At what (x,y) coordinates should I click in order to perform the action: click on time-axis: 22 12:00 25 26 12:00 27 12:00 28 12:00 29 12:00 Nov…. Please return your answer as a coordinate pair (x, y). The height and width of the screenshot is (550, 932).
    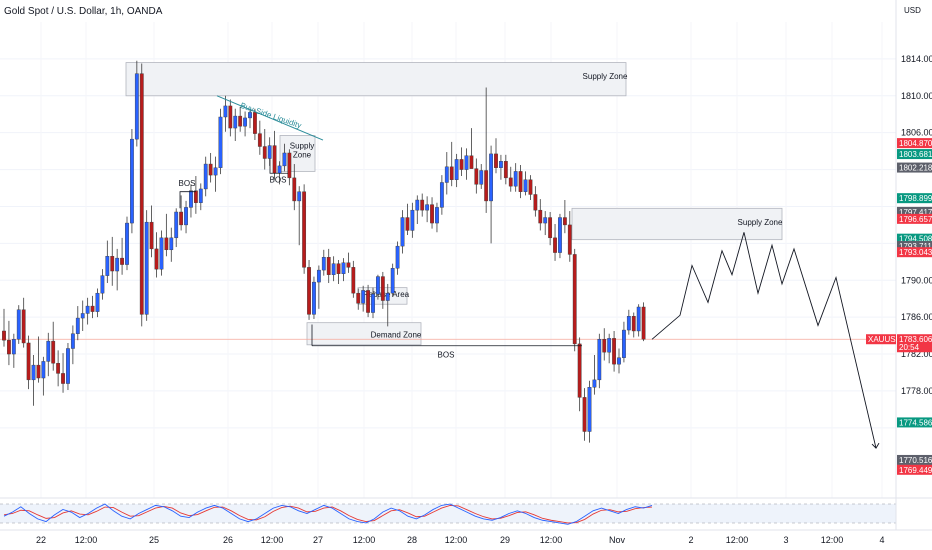
    Looking at the image, I should click on (466, 537).